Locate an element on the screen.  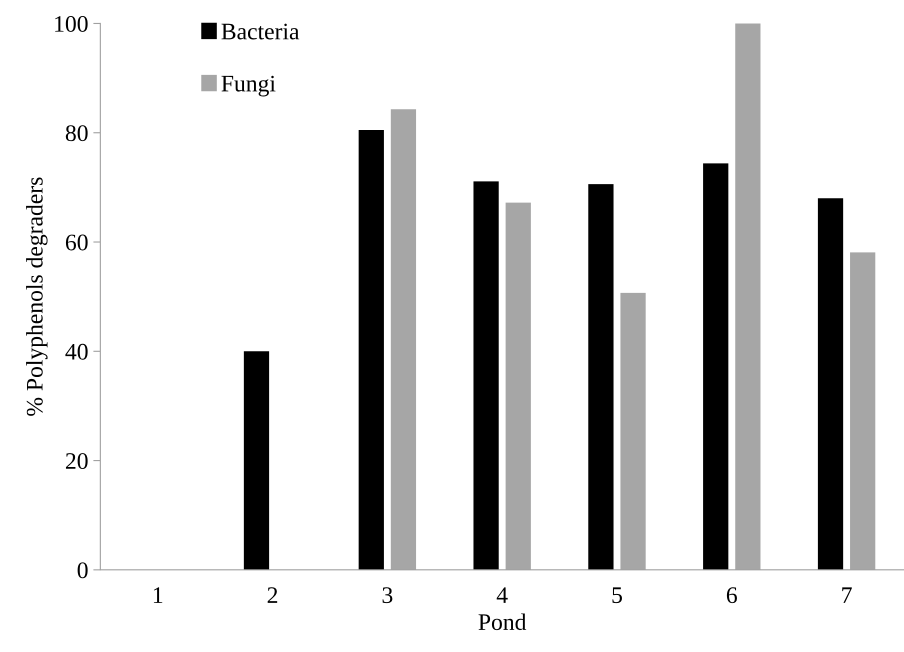
x-tick-label: 2 is located at coordinates (273, 595).